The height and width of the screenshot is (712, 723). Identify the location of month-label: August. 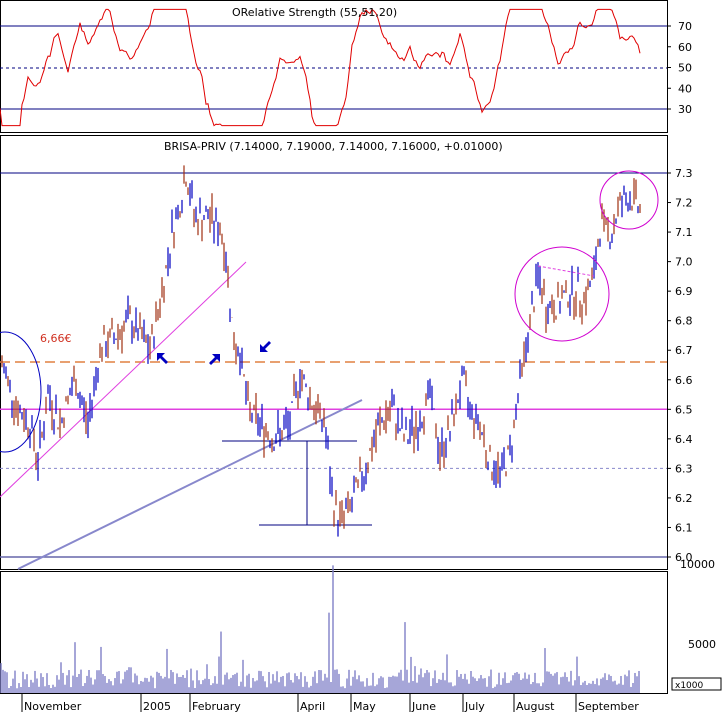
(535, 706).